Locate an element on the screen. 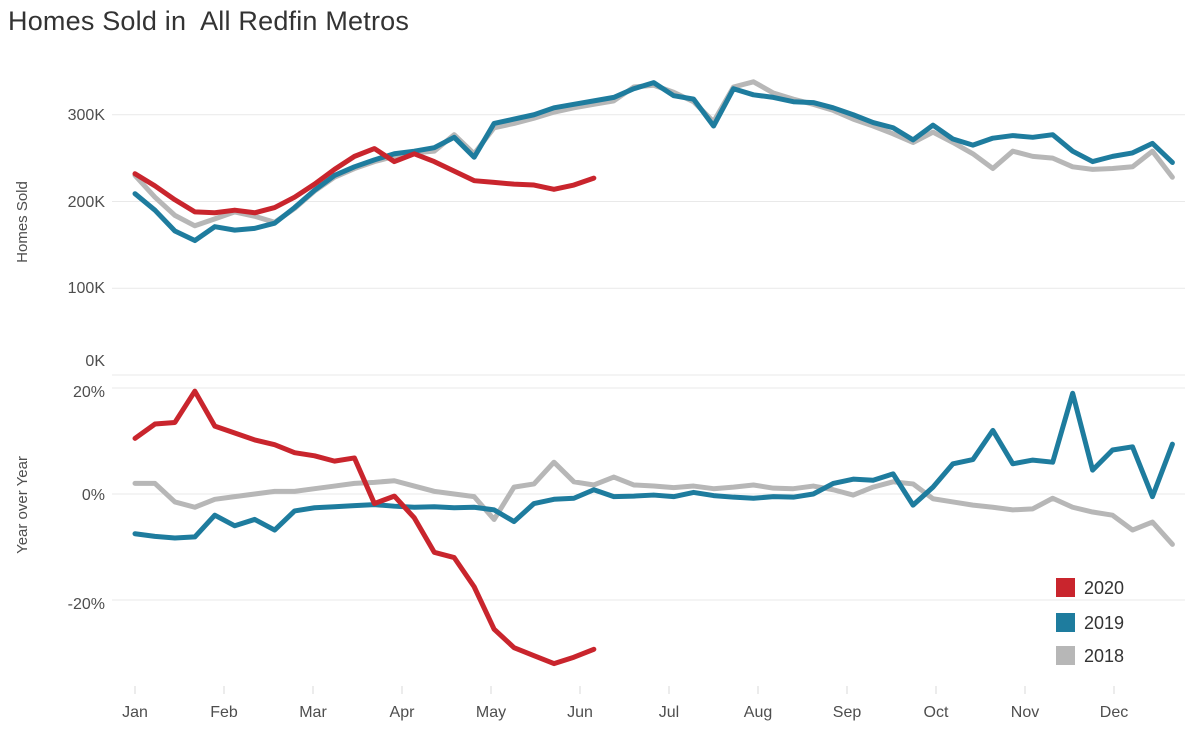 The image size is (1200, 733). xtick-sep: Sep is located at coordinates (847, 712).